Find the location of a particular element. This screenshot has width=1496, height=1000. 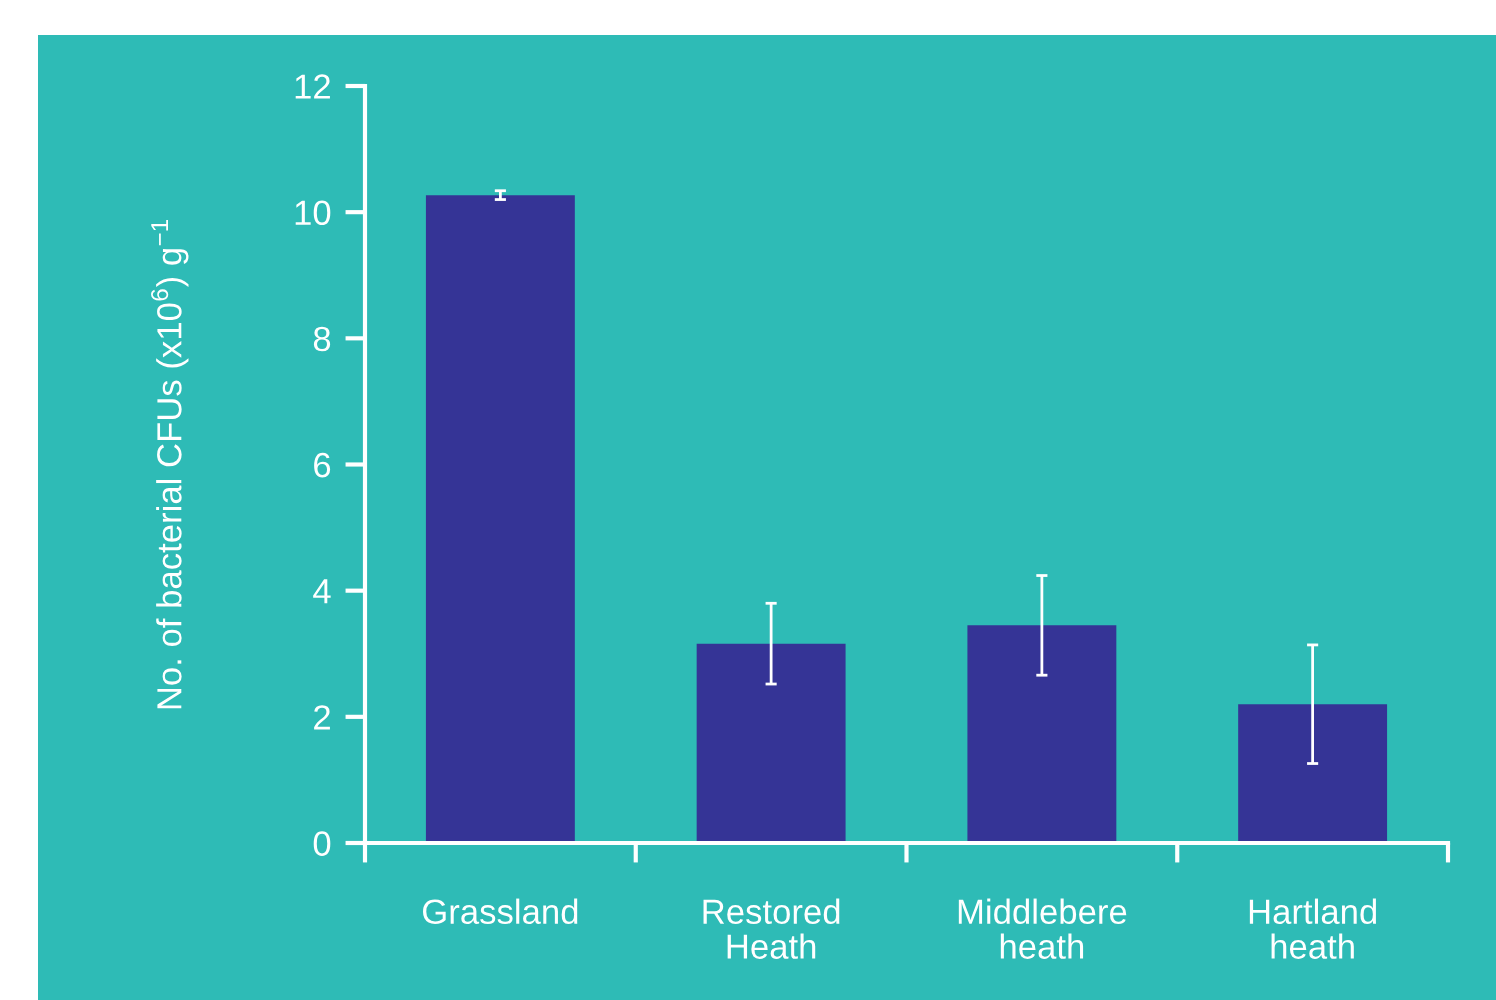

y-tick-label: 0 is located at coordinates (322, 843).